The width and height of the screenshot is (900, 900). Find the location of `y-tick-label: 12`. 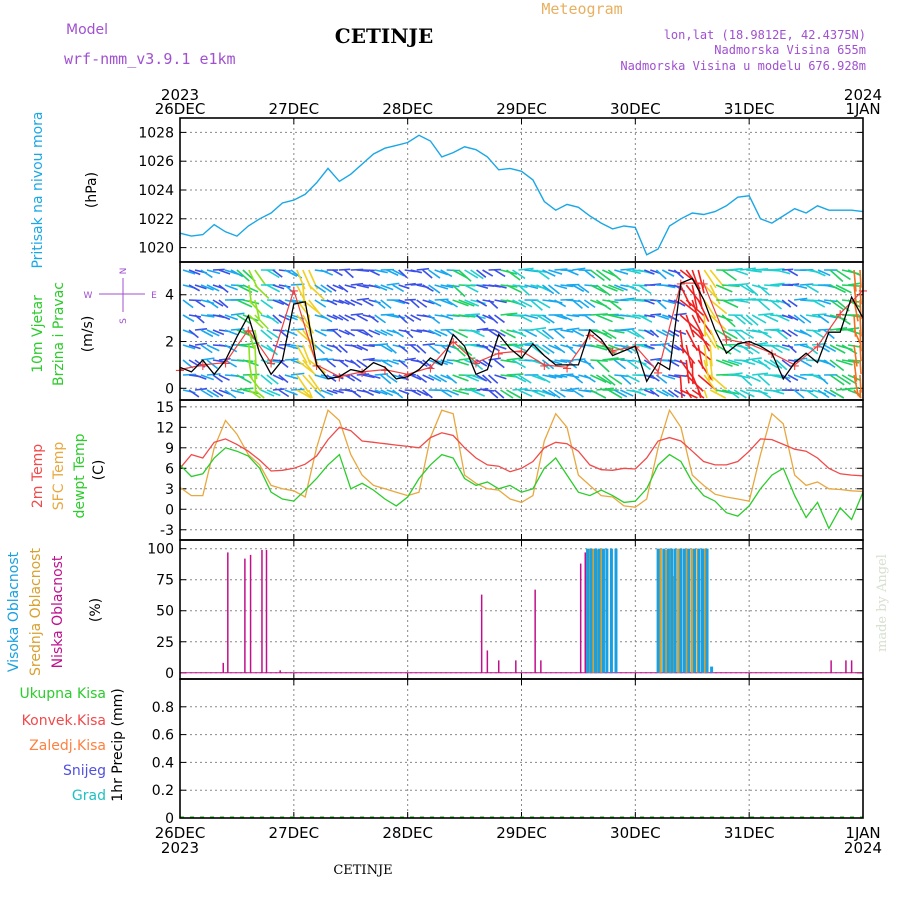

y-tick-label: 12 is located at coordinates (165, 428).